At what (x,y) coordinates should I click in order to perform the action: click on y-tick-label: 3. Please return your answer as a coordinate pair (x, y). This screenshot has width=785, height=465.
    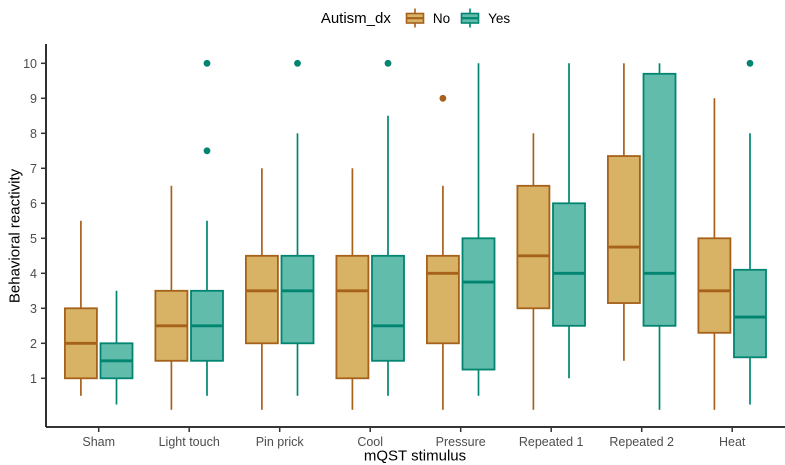
    Looking at the image, I should click on (33, 309).